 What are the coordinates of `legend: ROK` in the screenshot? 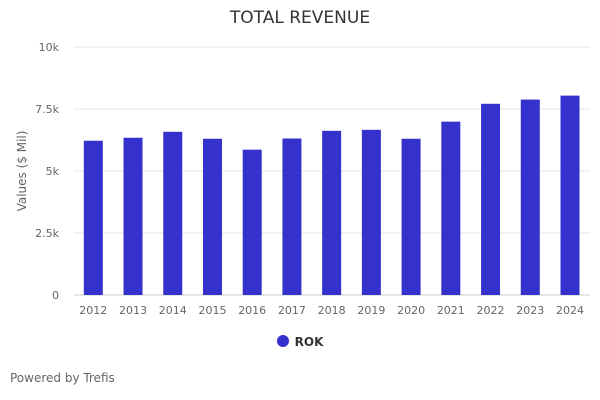 It's located at (300, 342).